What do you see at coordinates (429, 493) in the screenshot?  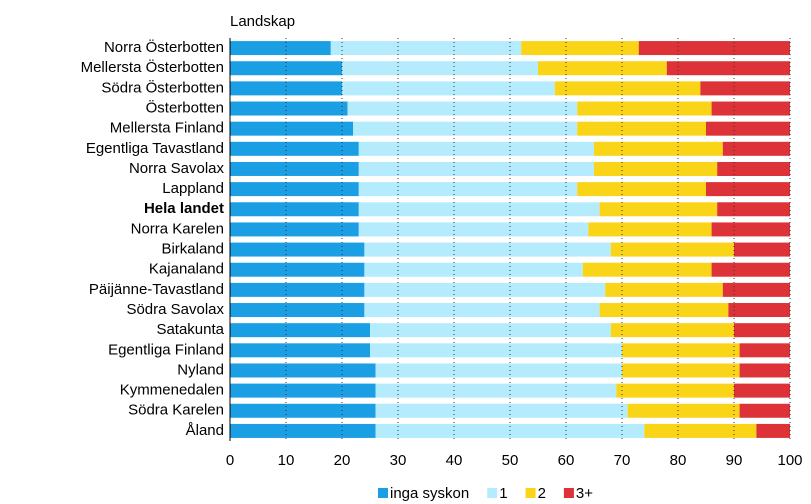 I see `legend-label: inga syskon` at bounding box center [429, 493].